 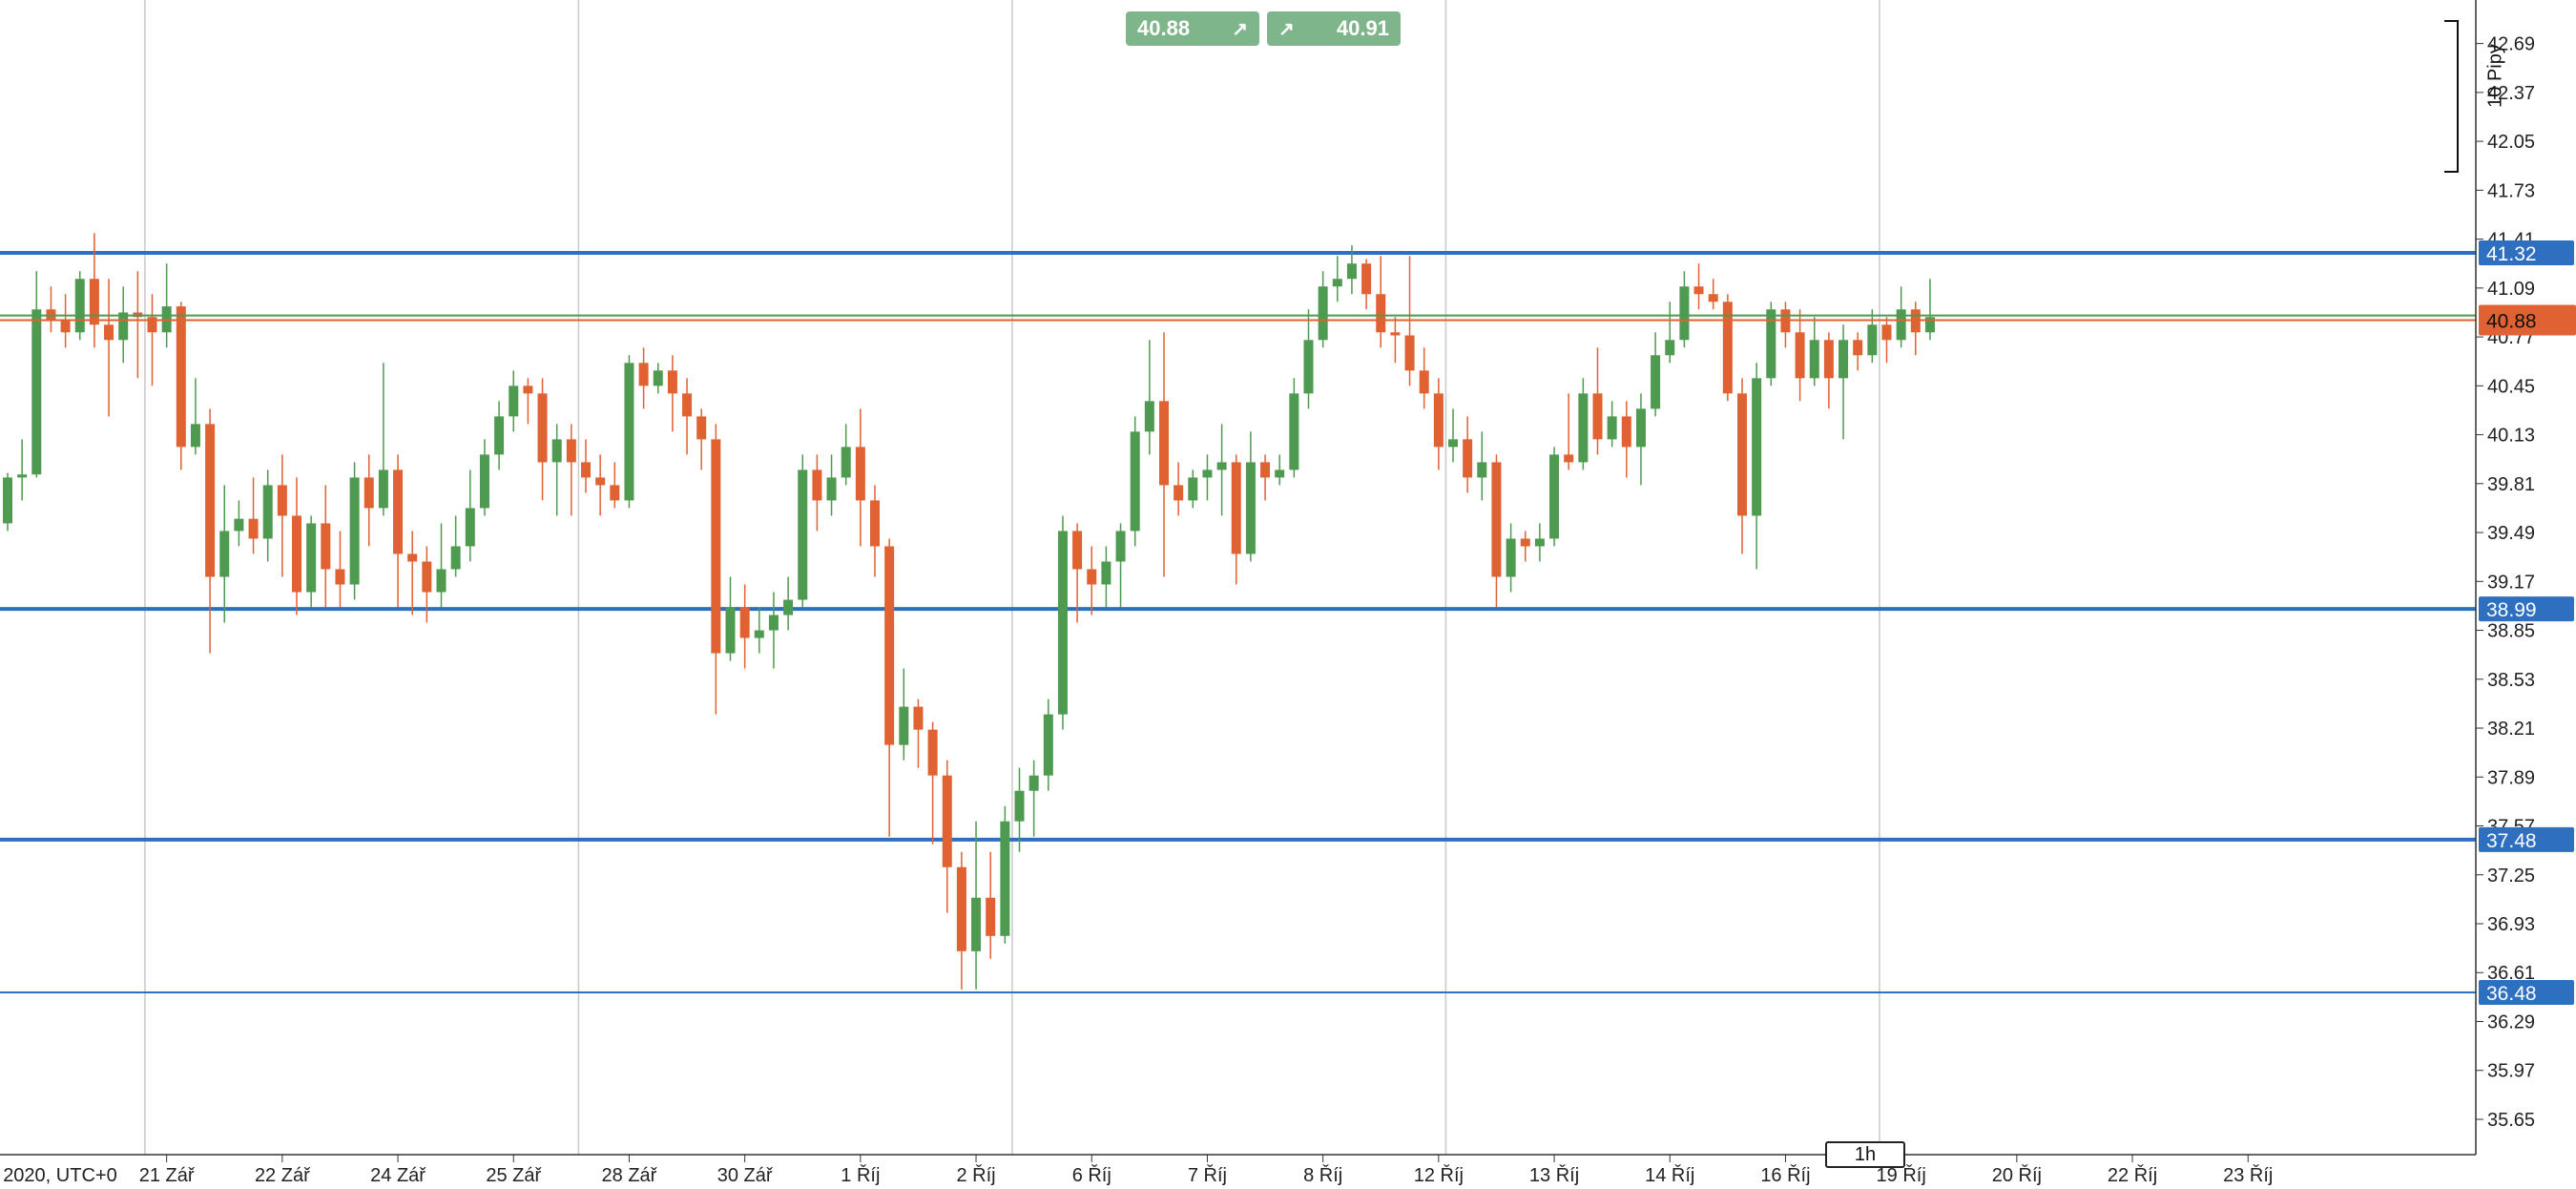 I want to click on y-tick-label: 35.97, so click(x=2511, y=1071).